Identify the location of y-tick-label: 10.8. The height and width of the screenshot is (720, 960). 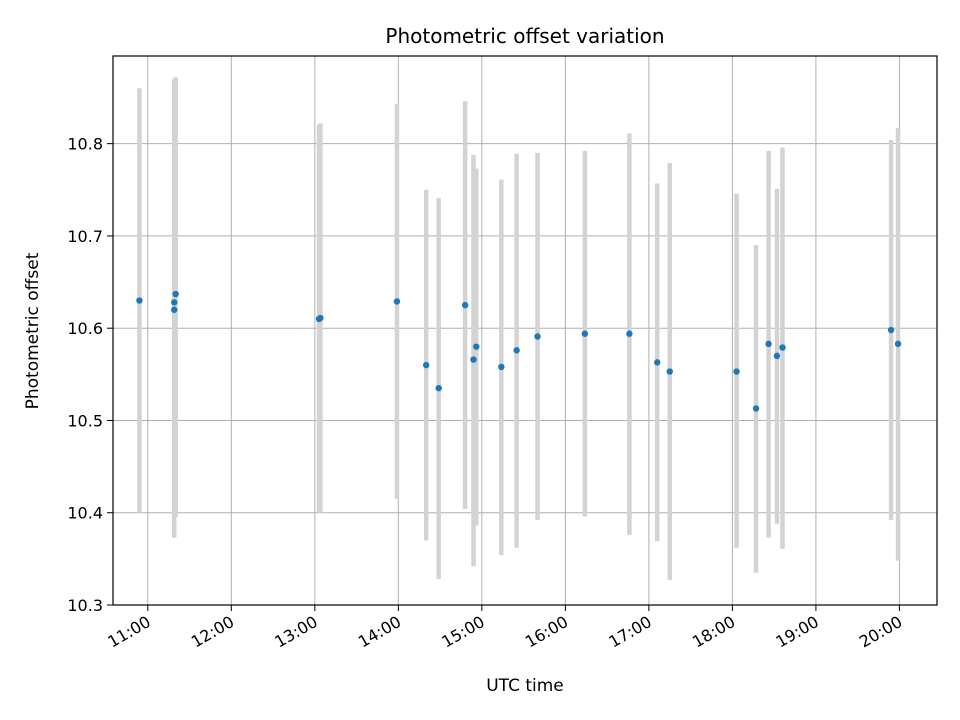
(85, 144).